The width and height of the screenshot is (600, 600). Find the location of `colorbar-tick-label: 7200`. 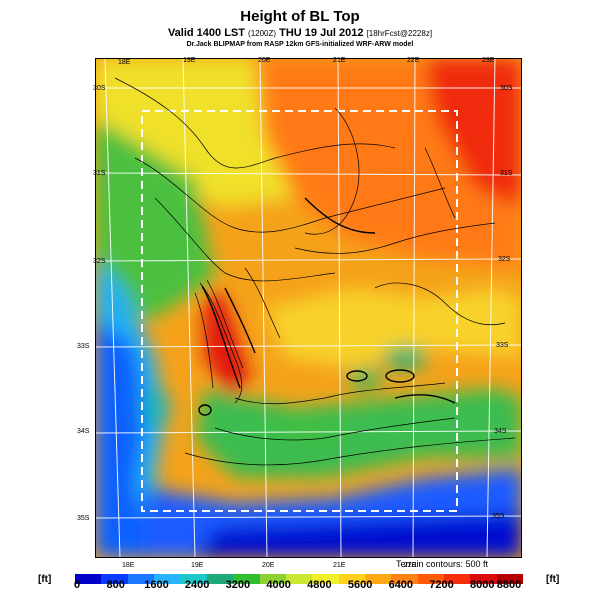

colorbar-tick-label: 7200 is located at coordinates (441, 585).